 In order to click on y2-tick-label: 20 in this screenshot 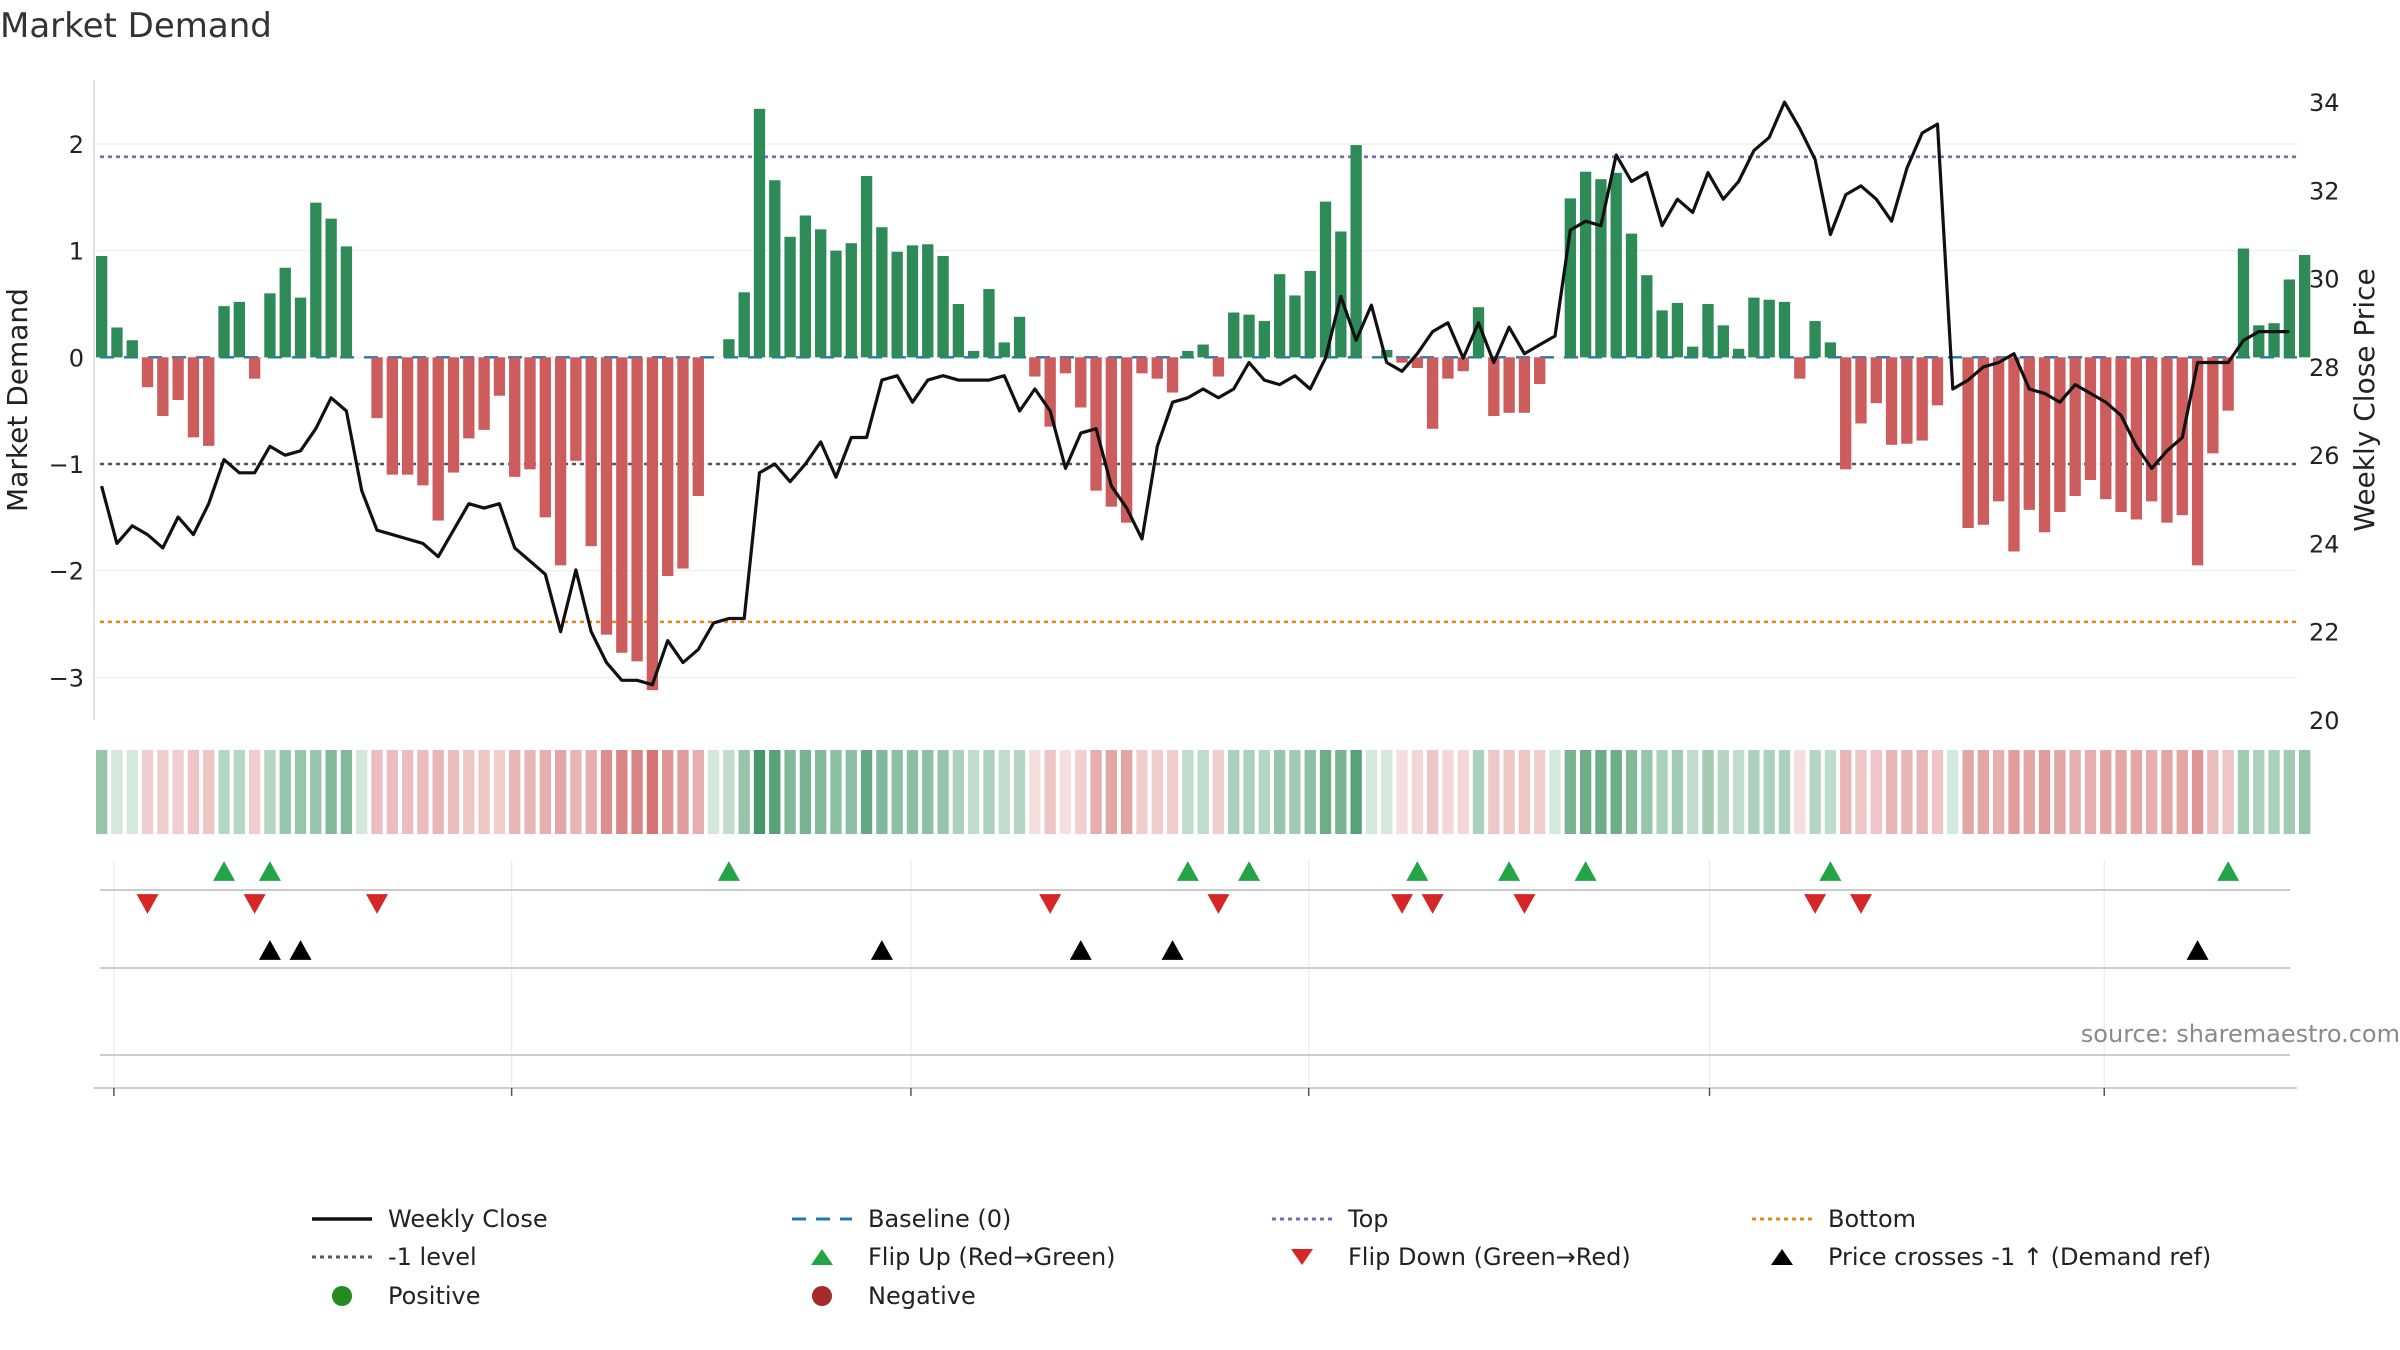, I will do `click(2324, 721)`.